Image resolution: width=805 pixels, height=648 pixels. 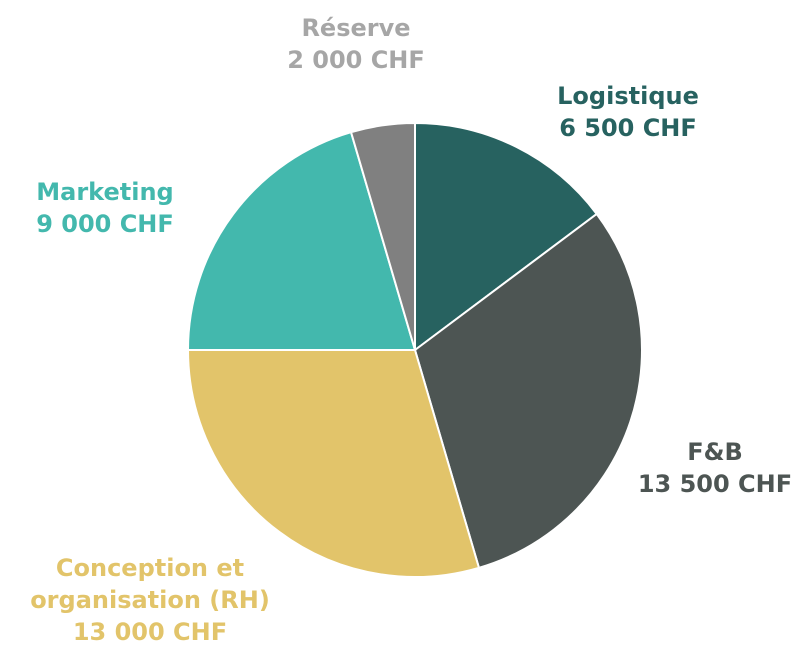 What do you see at coordinates (105, 224) in the screenshot?
I see `value-label: 9 000 CHF` at bounding box center [105, 224].